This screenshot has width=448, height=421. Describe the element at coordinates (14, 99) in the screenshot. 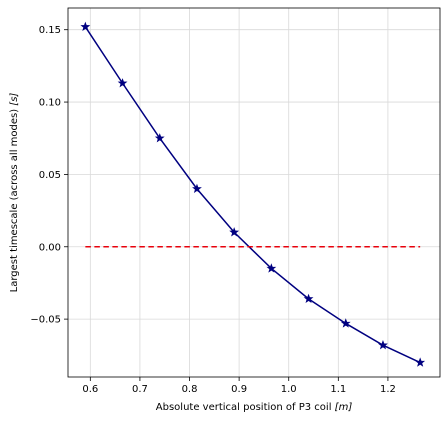

I see `y-axis-label-unit: [s]` at that location.